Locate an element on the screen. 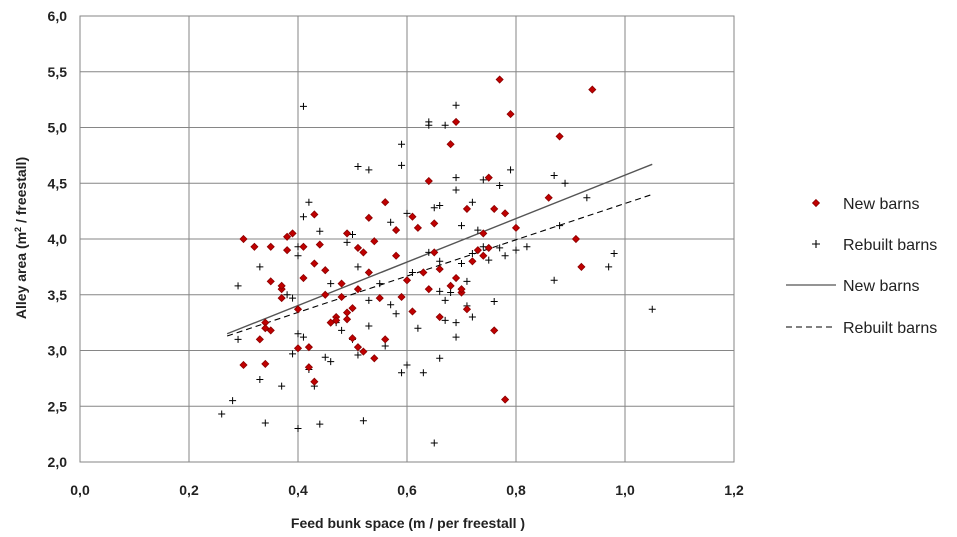  y-tick-label: 2,5 is located at coordinates (58, 406).